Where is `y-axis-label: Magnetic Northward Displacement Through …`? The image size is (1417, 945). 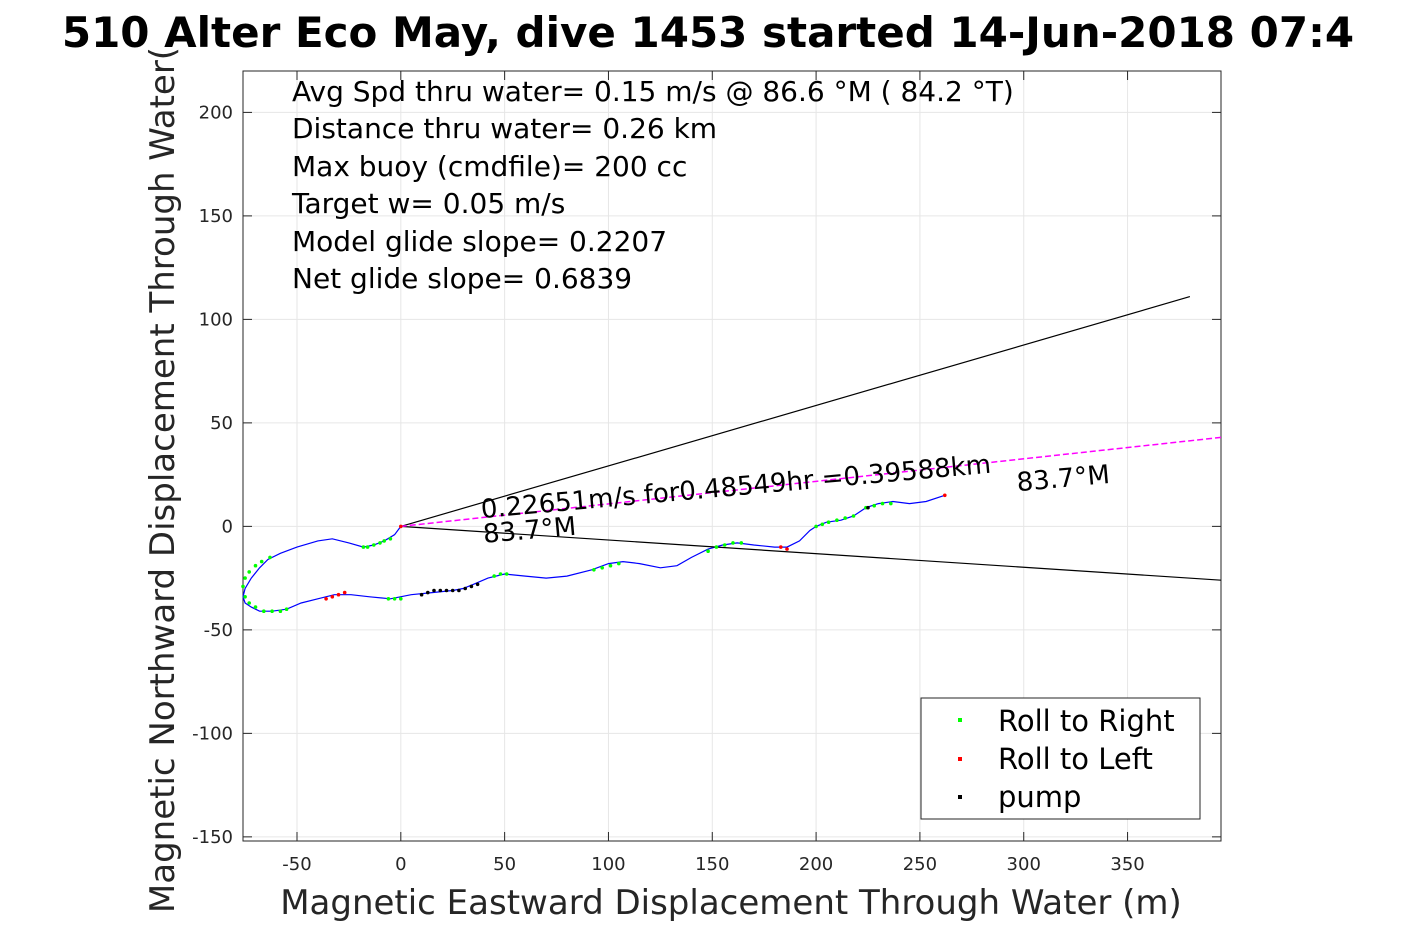 y-axis-label: Magnetic Northward Displacement Through … is located at coordinates (163, 480).